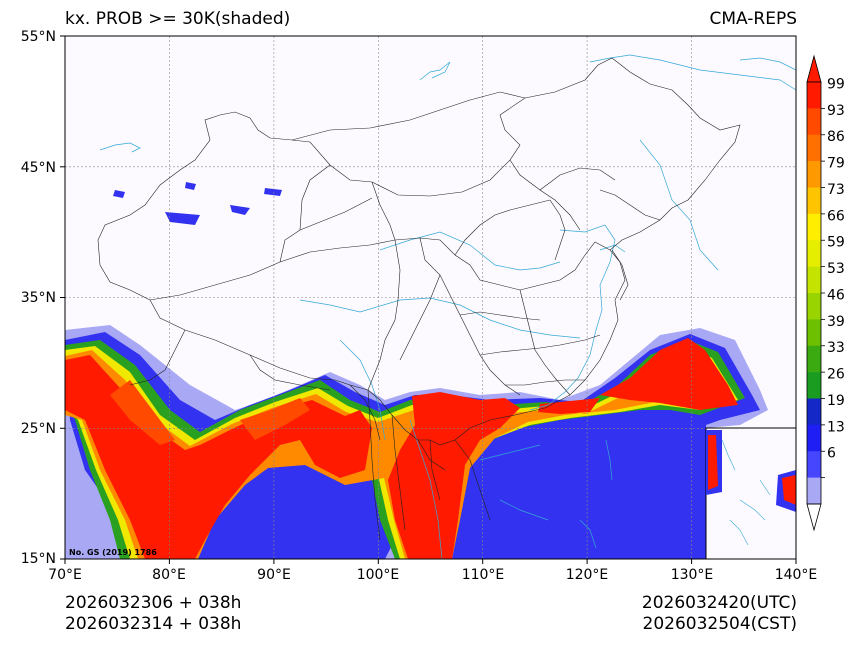 The image size is (860, 647). I want to click on colorbar-tick-label: 46, so click(836, 295).